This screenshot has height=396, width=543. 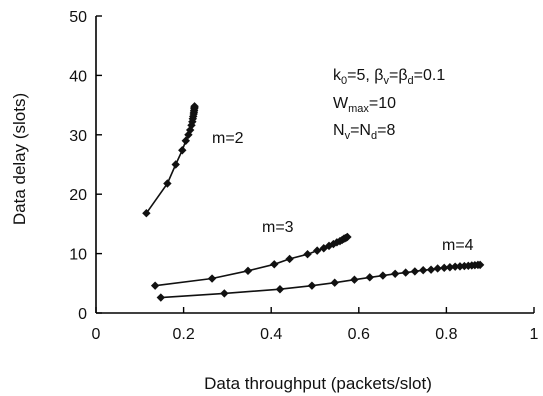 I want to click on x-tick-label: 0.4, so click(x=271, y=334).